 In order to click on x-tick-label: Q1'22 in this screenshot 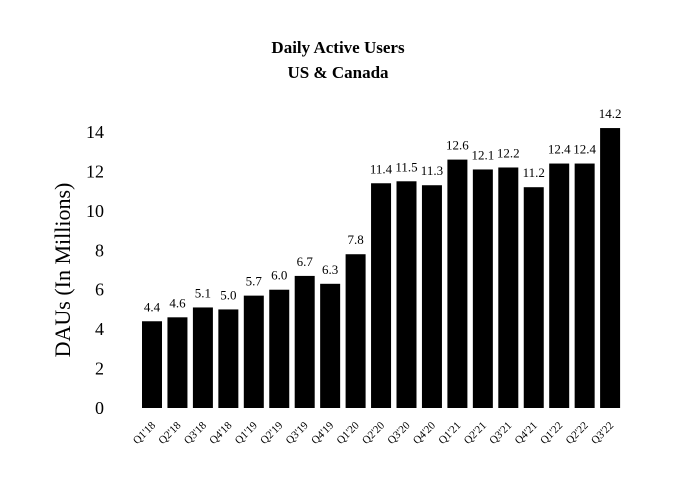, I will do `click(551, 433)`.